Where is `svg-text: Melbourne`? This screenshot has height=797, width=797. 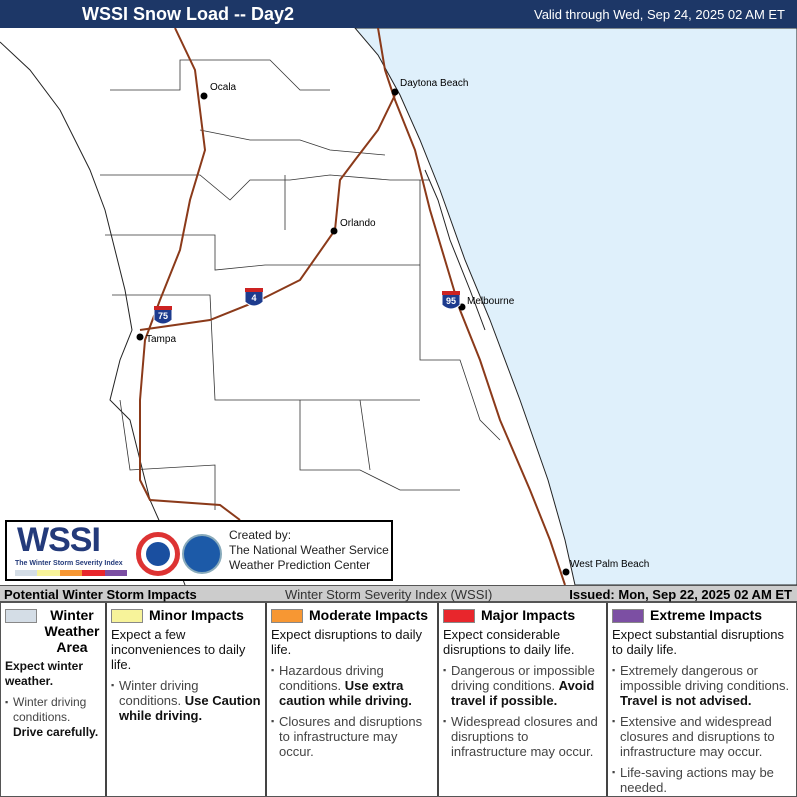
svg-text: Melbourne is located at coordinates (491, 301).